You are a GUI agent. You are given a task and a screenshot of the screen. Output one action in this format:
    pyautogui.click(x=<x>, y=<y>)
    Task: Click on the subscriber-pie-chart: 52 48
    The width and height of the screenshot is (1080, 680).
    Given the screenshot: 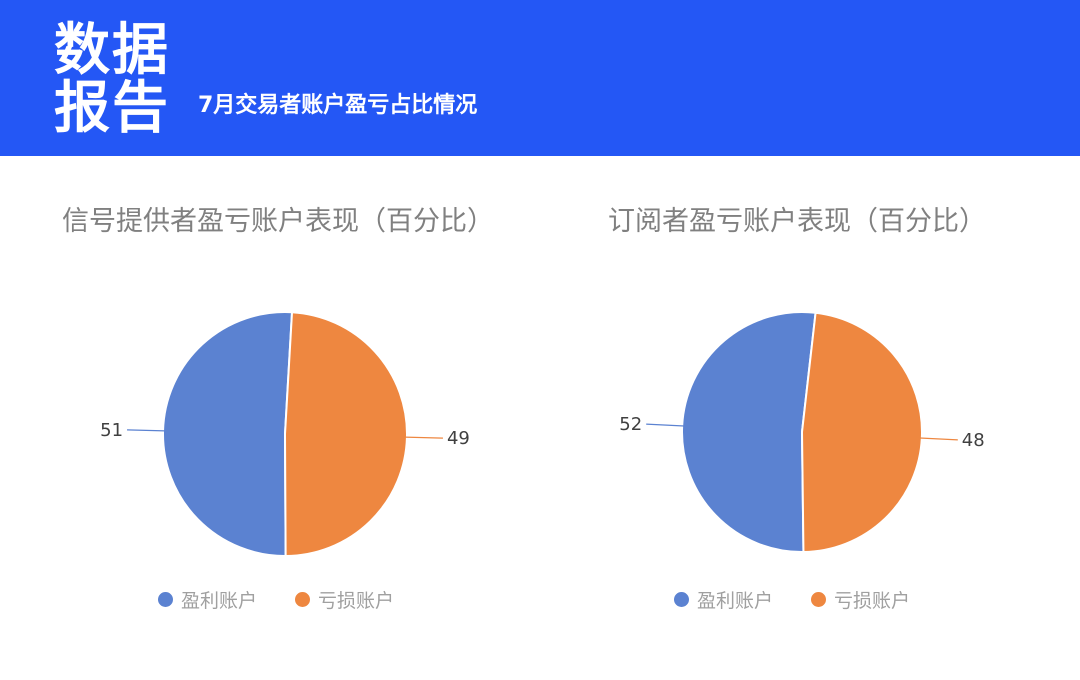 What is the action you would take?
    pyautogui.click(x=802, y=432)
    